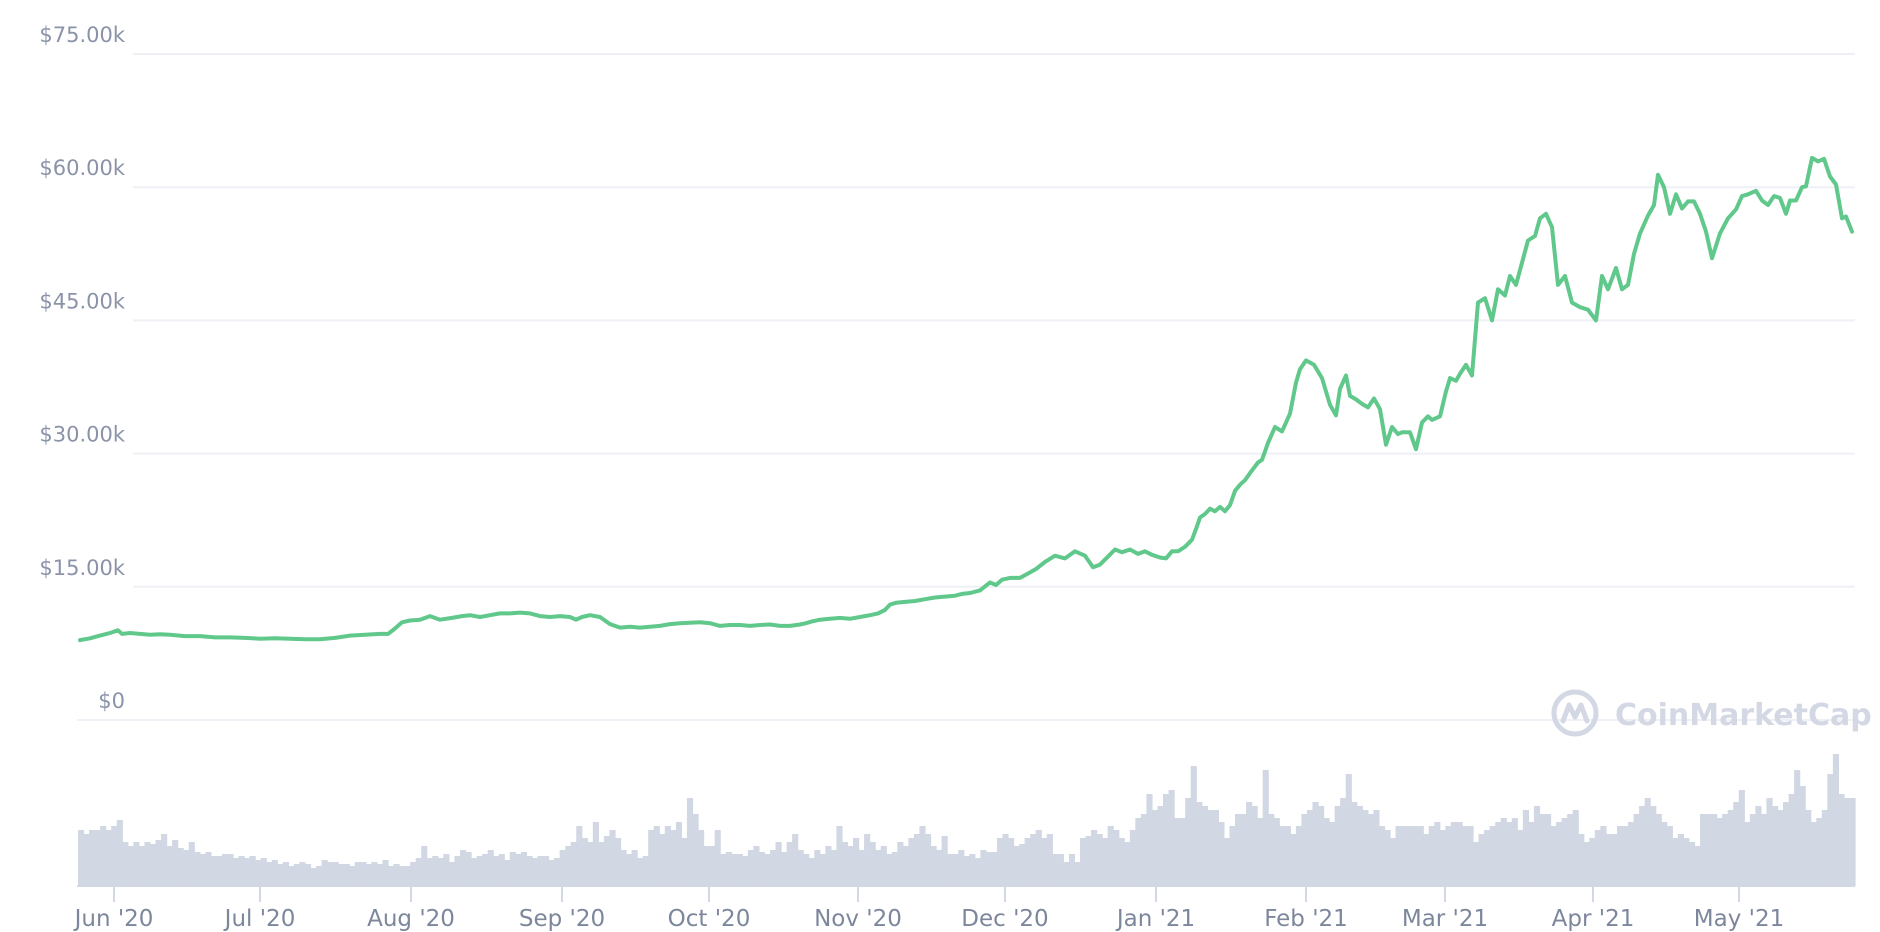 This screenshot has width=1880, height=932. I want to click on y-tick-label: $30.00k, so click(82, 435).